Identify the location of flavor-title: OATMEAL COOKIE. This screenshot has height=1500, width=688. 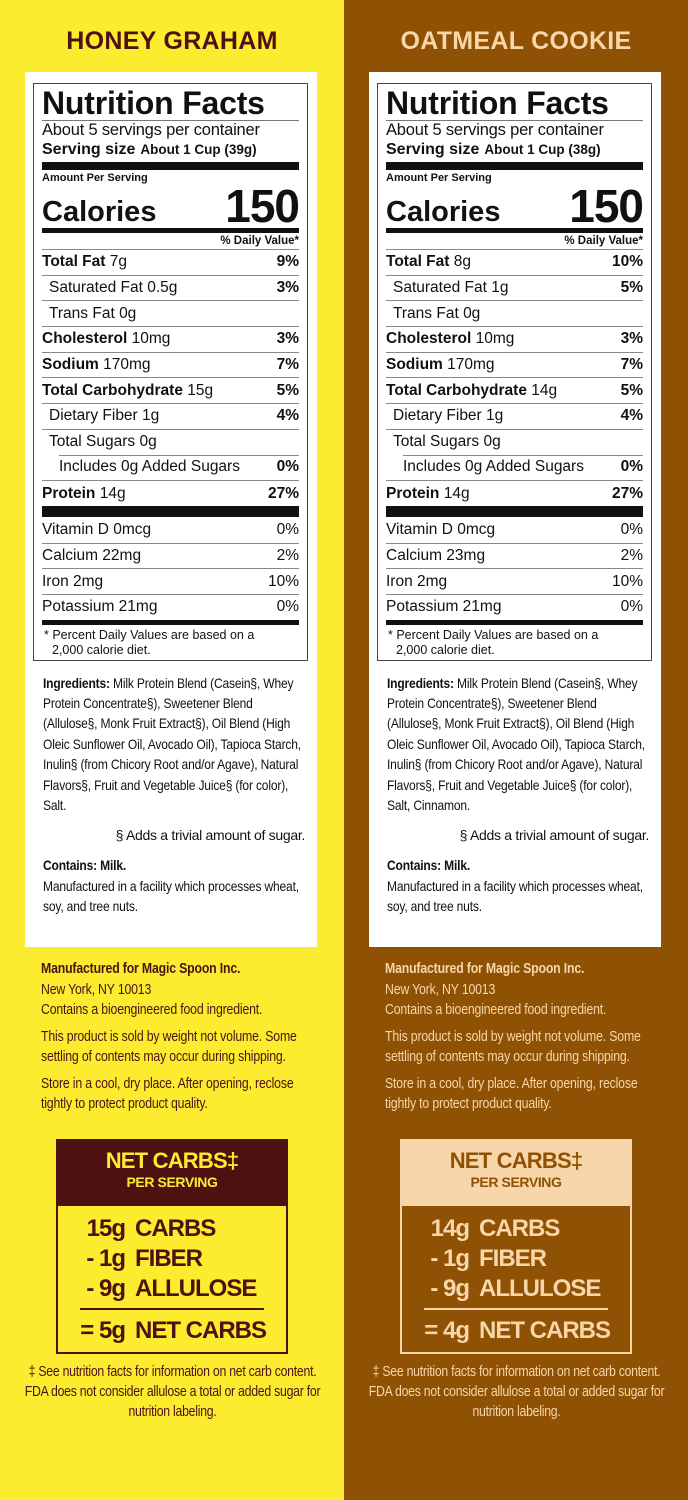
(516, 41).